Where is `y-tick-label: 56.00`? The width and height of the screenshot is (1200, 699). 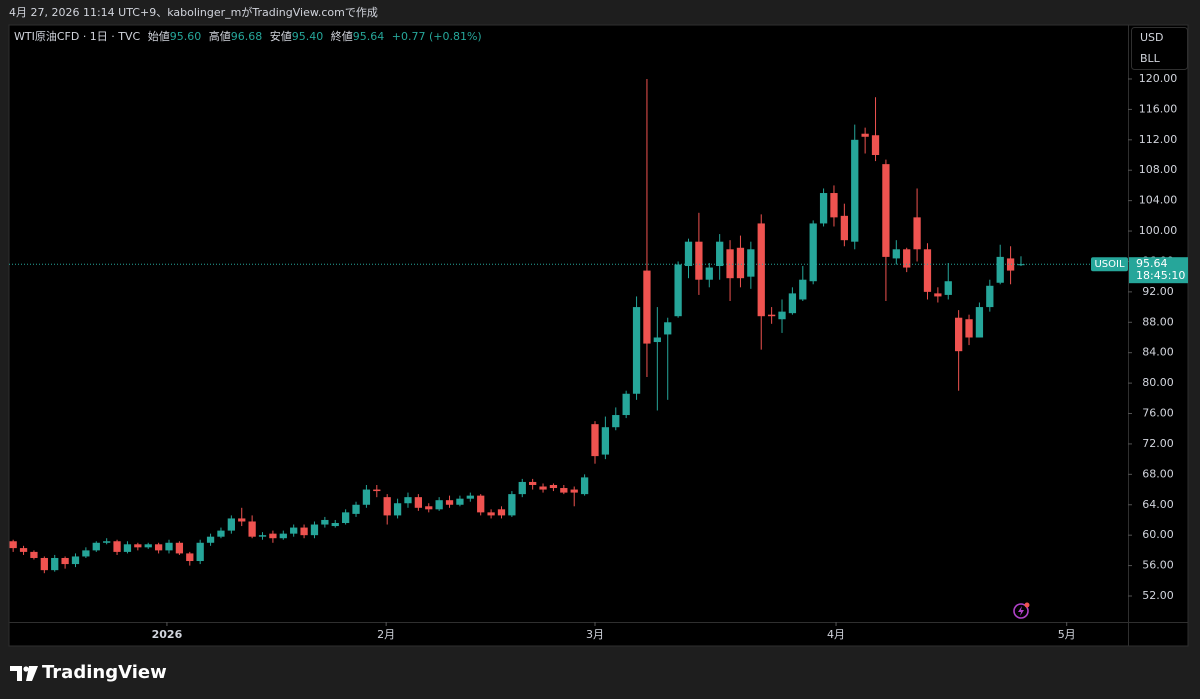
y-tick-label: 56.00 is located at coordinates (1158, 565).